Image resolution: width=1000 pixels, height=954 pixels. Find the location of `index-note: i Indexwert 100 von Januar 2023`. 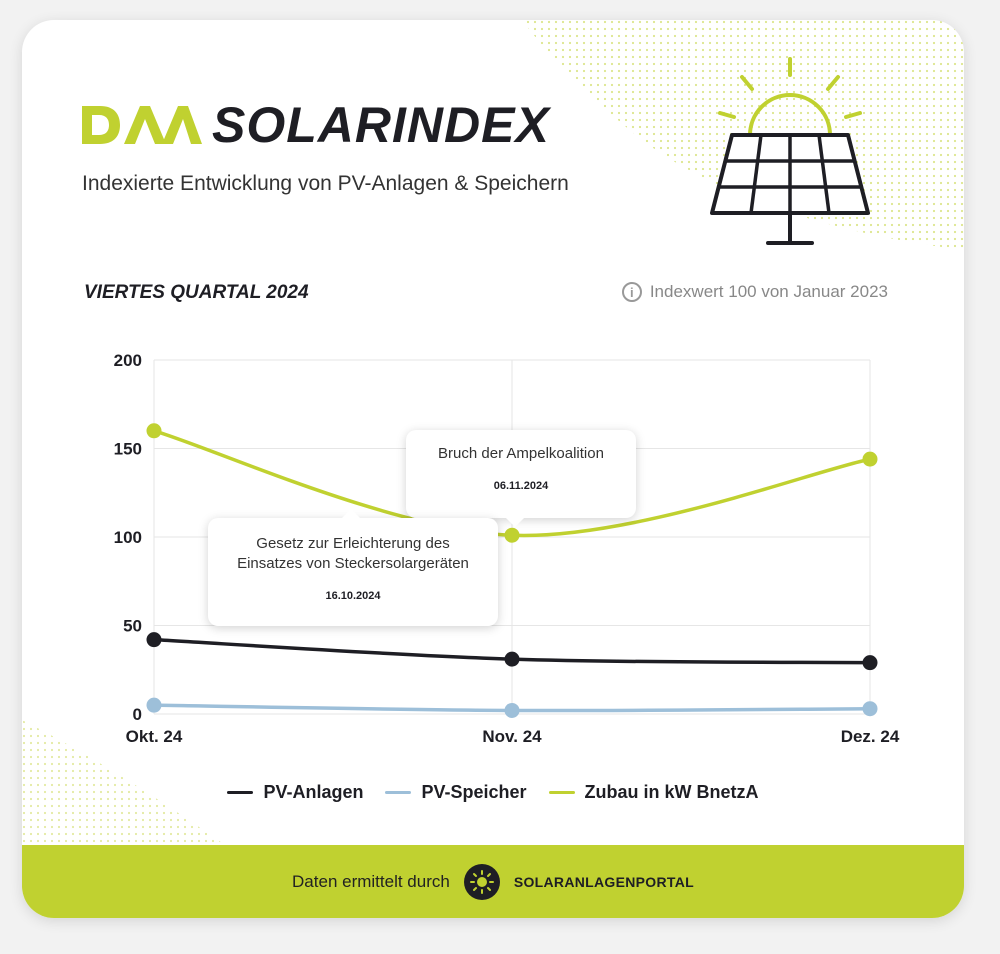

index-note: i Indexwert 100 von Januar 2023 is located at coordinates (754, 292).